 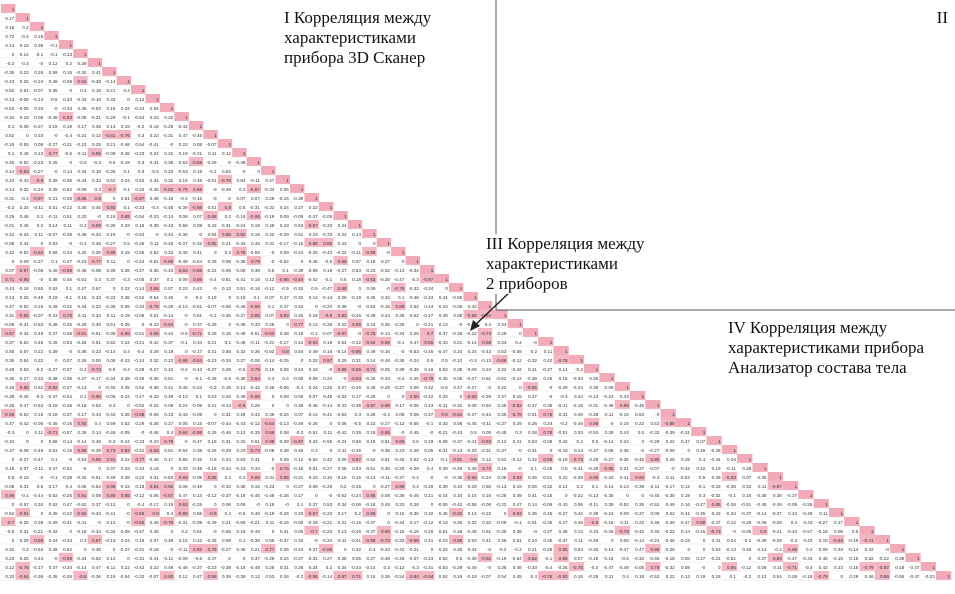 I want to click on matrix-cell-value: -0.18, so click(x=254, y=288).